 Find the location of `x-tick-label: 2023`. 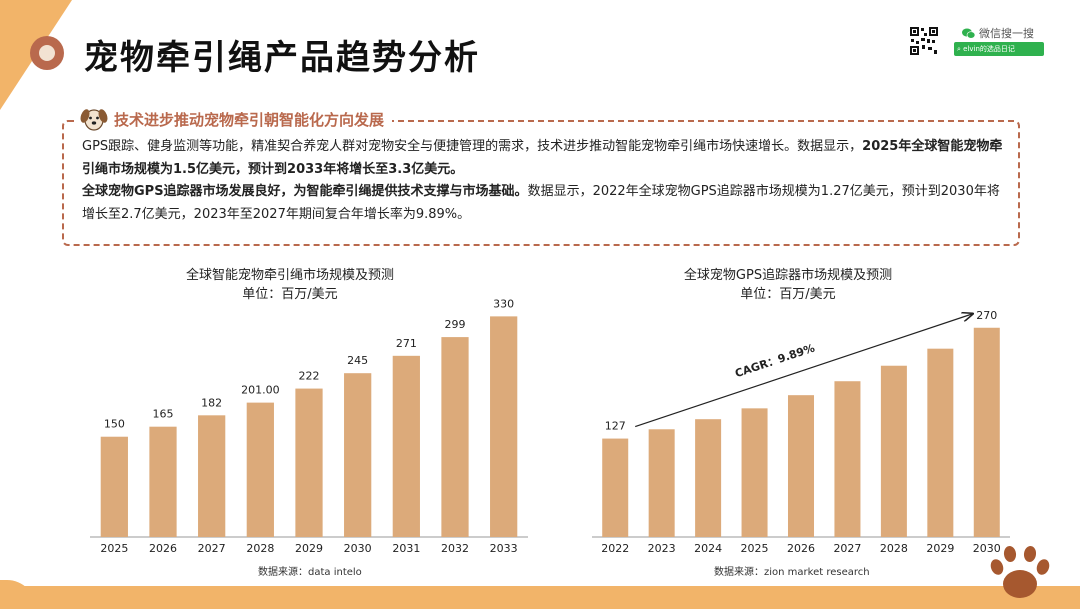

x-tick-label: 2023 is located at coordinates (662, 548).